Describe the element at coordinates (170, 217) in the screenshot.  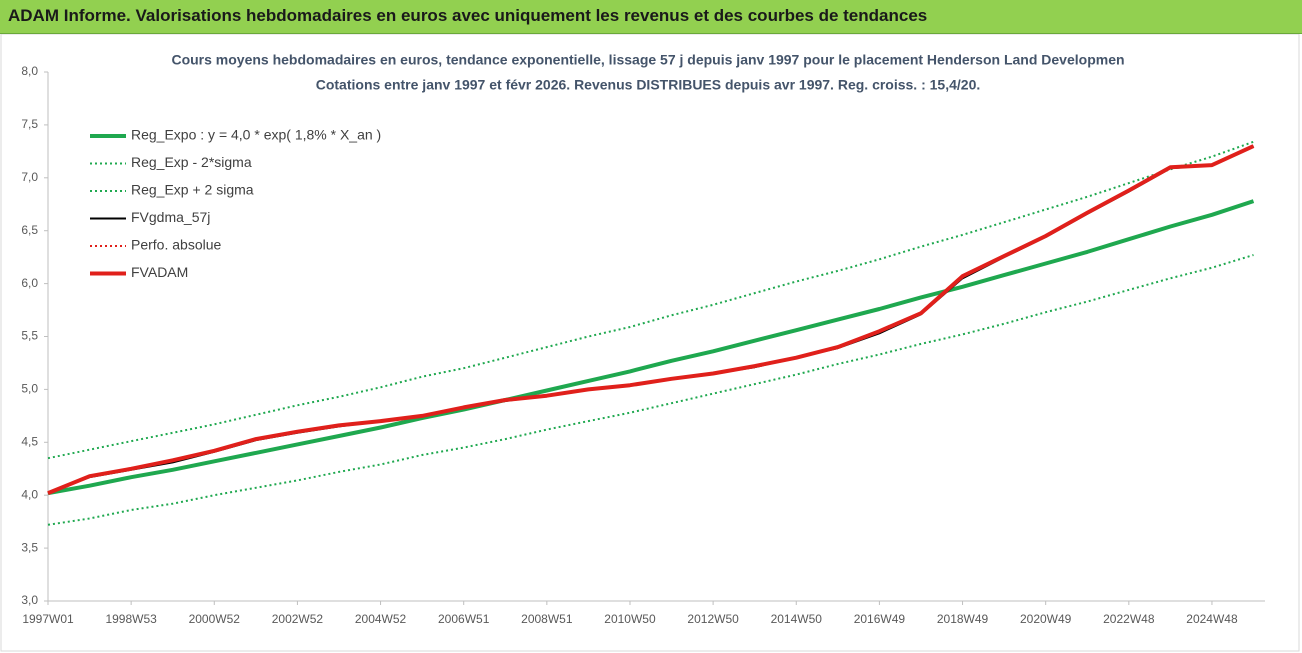
I see `legend-label: FVgdma_57j` at that location.